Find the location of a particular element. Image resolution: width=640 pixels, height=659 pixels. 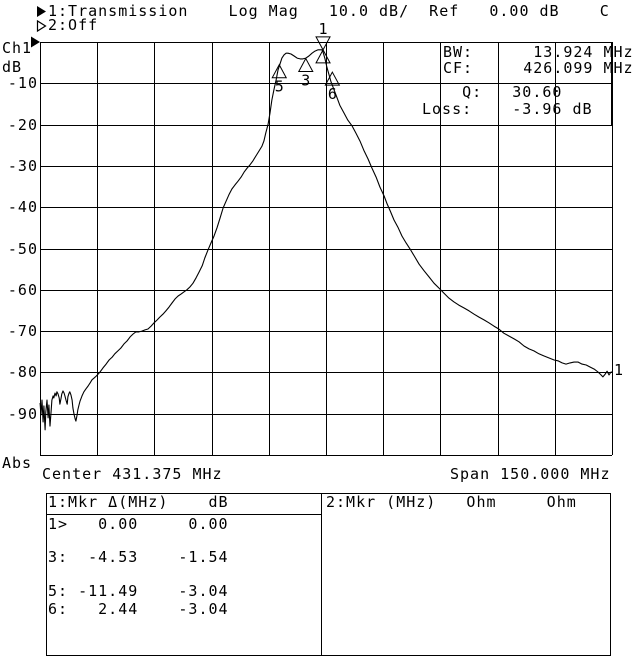

y-axis-unit: dB is located at coordinates (12, 67).